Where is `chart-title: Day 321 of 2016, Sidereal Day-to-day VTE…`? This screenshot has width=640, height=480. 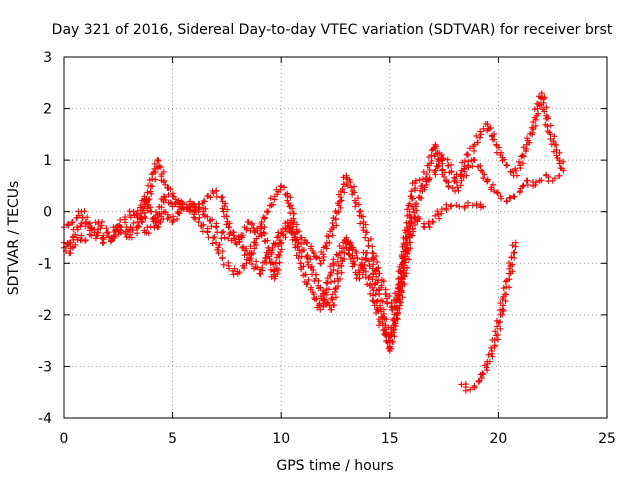 chart-title: Day 321 of 2016, Sidereal Day-to-day VTE… is located at coordinates (332, 30).